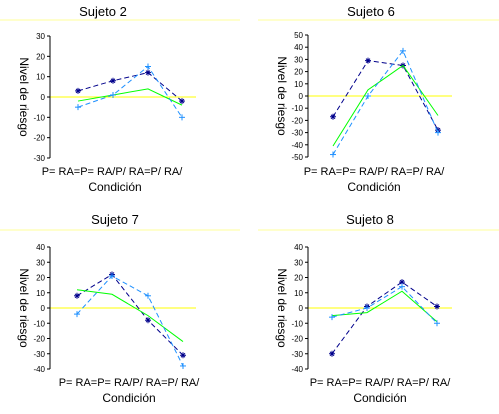 Image resolution: width=499 pixels, height=414 pixels. What do you see at coordinates (115, 219) in the screenshot?
I see `chart-title: Sujeto 7` at bounding box center [115, 219].